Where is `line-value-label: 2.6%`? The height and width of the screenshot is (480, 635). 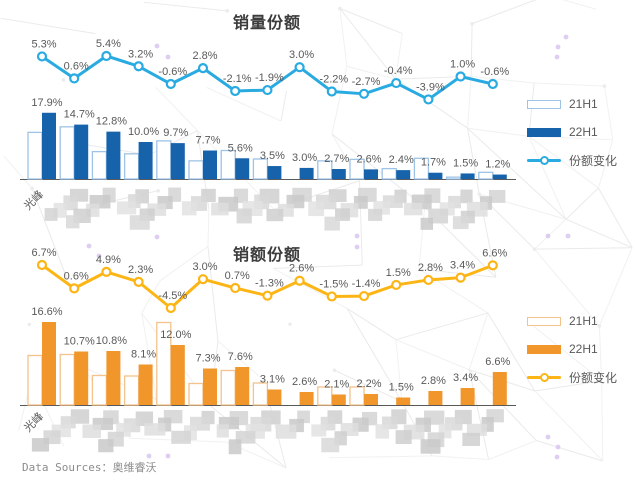
line-value-label: 2.6% is located at coordinates (301, 269).